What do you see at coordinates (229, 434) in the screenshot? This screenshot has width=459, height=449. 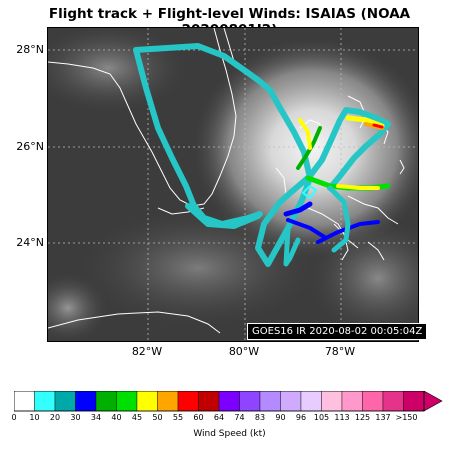 I see `colorbar-label: Wind Speed (kt)` at bounding box center [229, 434].